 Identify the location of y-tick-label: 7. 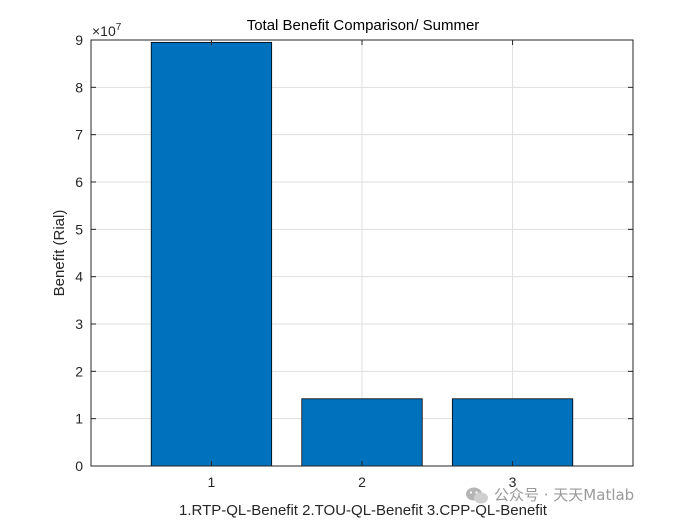
(79, 135).